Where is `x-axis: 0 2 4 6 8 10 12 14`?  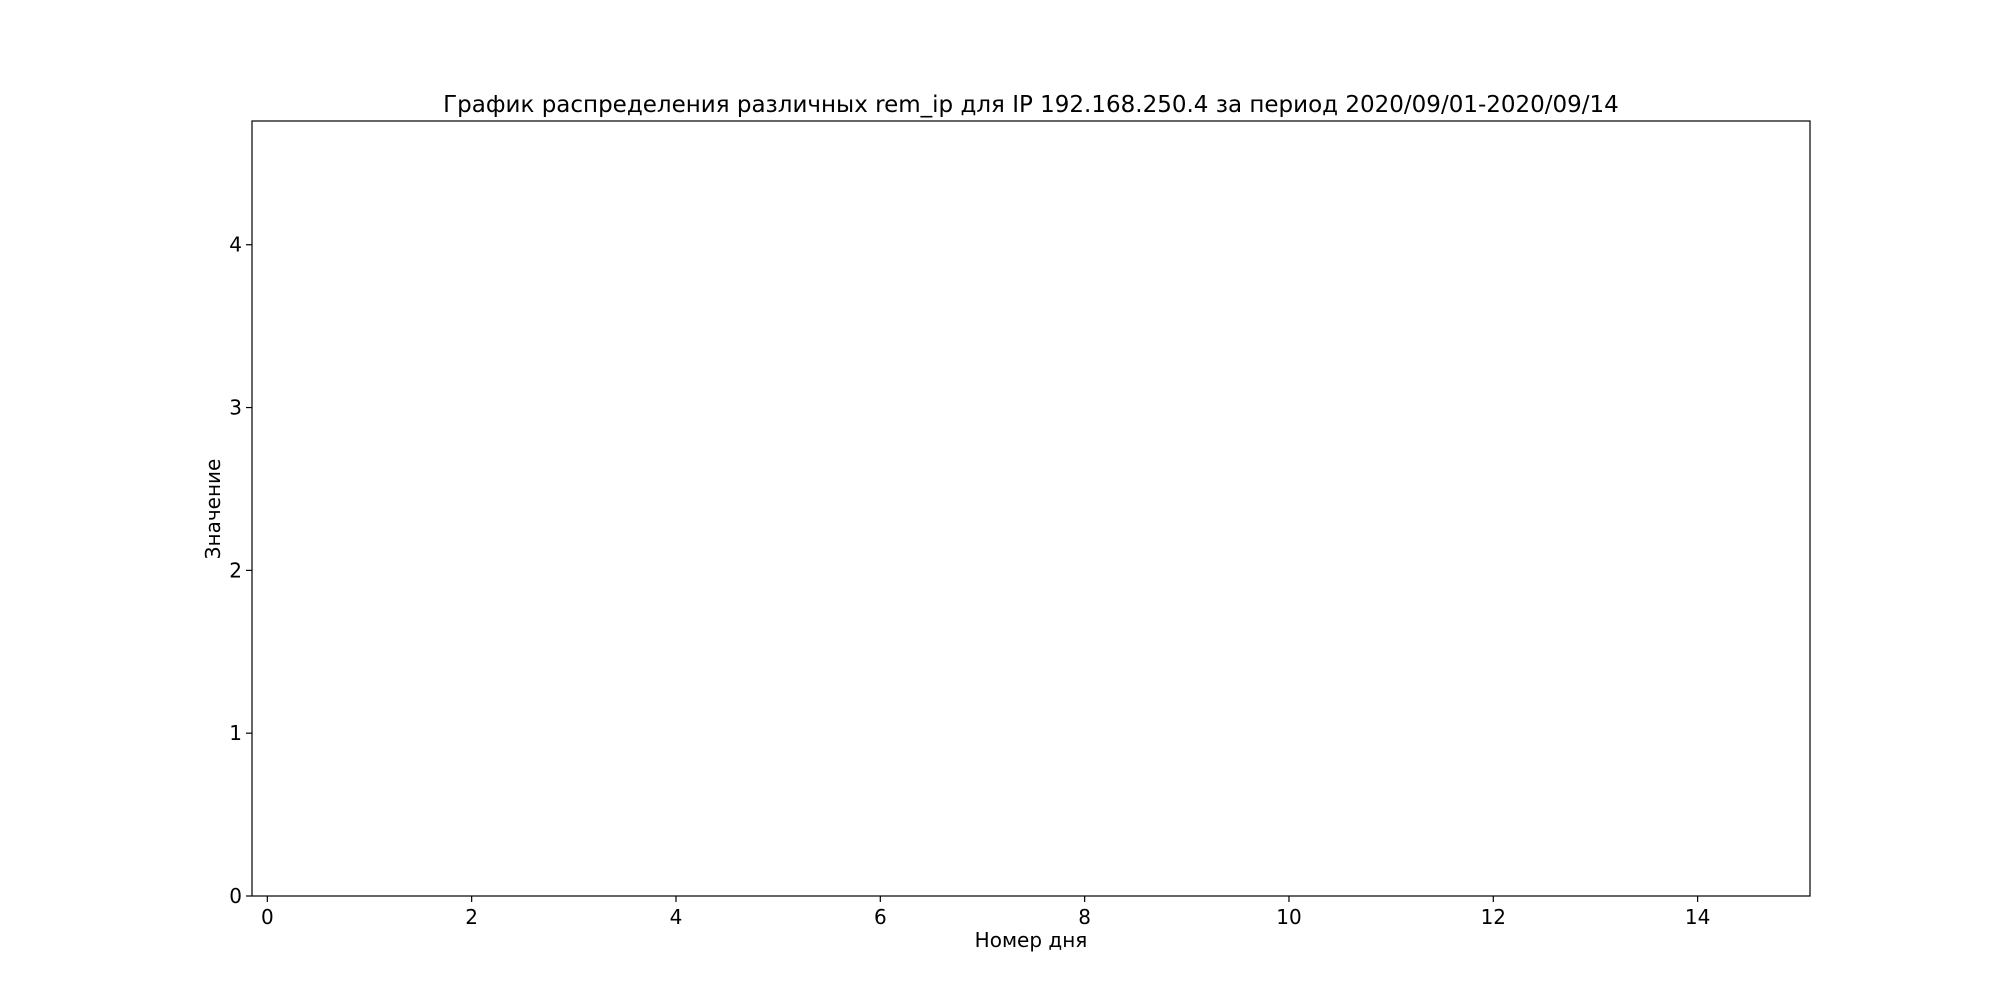
x-axis: 0 2 4 6 8 10 12 14 is located at coordinates (985, 912).